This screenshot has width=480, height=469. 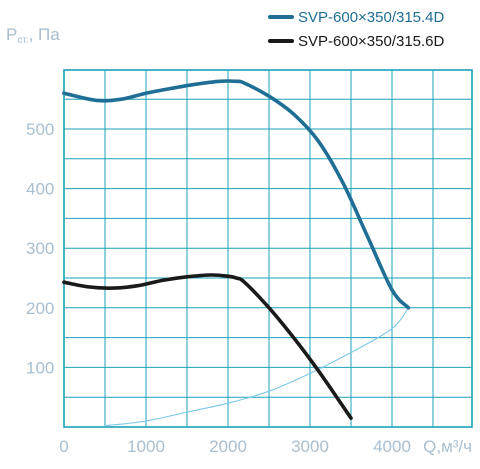 I want to click on x-tick-label: 3000, so click(x=310, y=446).